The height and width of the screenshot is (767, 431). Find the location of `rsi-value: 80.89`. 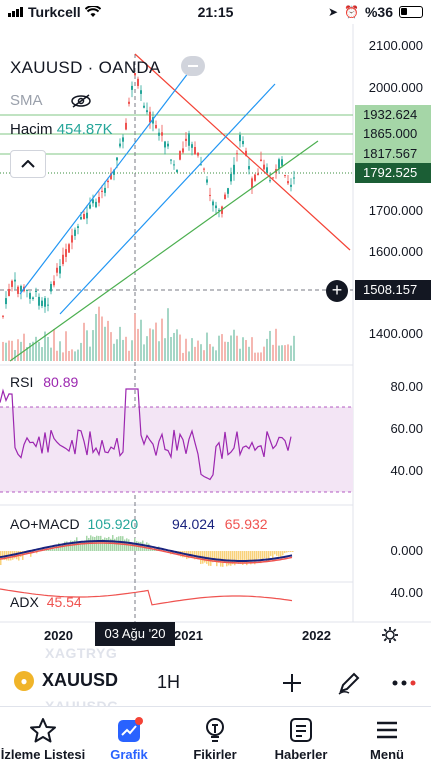

rsi-value: 80.89 is located at coordinates (61, 382).